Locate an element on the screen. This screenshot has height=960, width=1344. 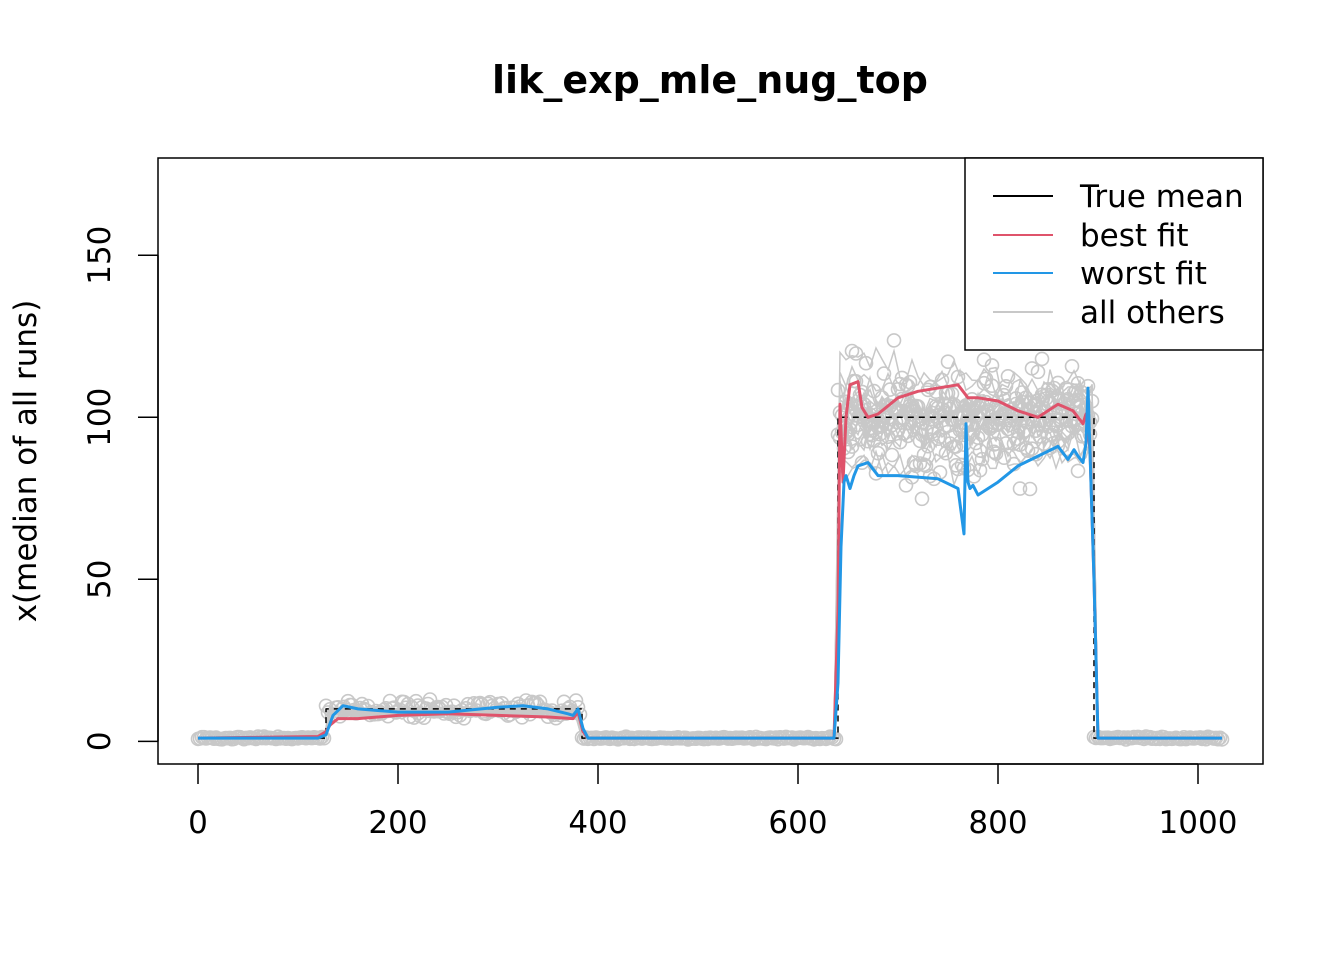
y-tick-label: 150 is located at coordinates (100, 255).